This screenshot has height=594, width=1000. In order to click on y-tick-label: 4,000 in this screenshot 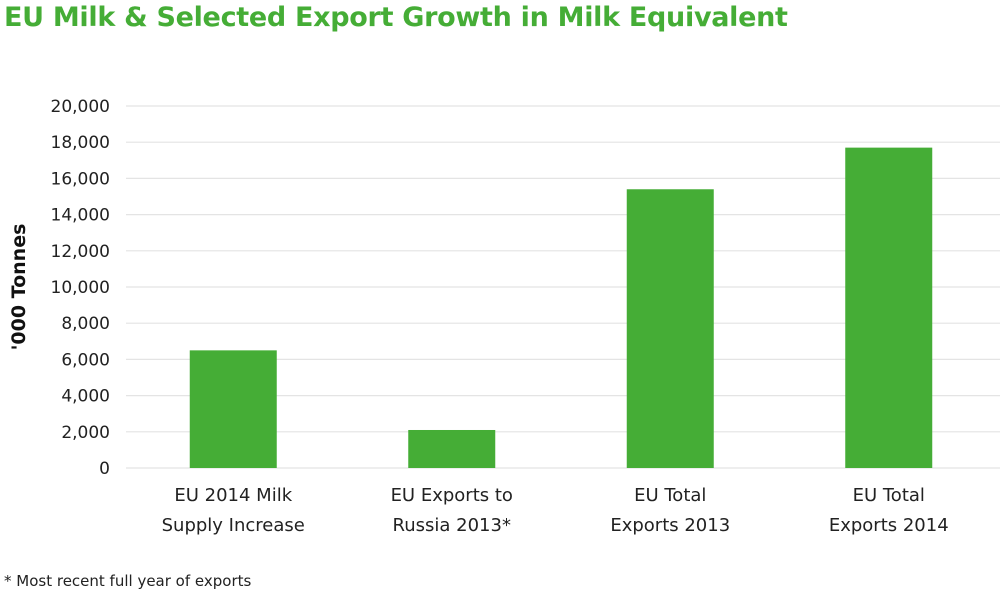, I will do `click(85, 397)`.